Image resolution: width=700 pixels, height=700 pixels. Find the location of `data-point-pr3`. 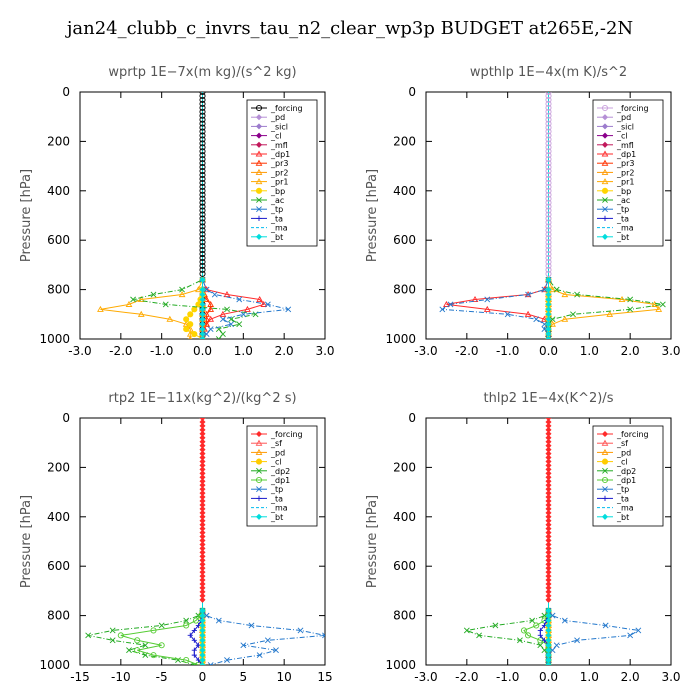

data-point-pr3 is located at coordinates (206, 323).